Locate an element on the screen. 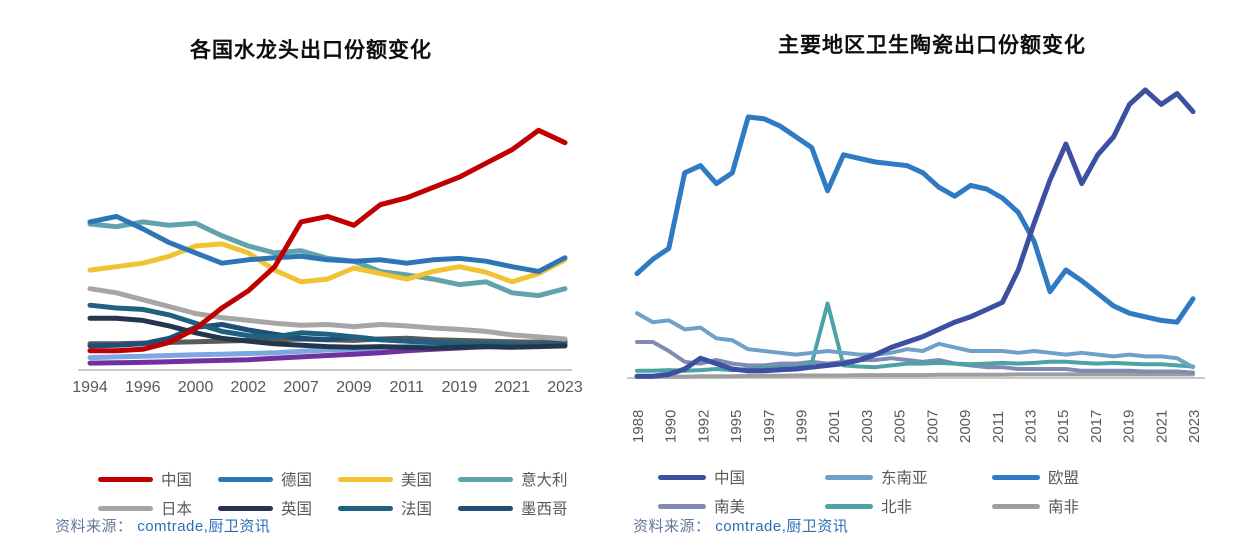 The width and height of the screenshot is (1242, 547). x-tick-label: 2005 is located at coordinates (900, 426).